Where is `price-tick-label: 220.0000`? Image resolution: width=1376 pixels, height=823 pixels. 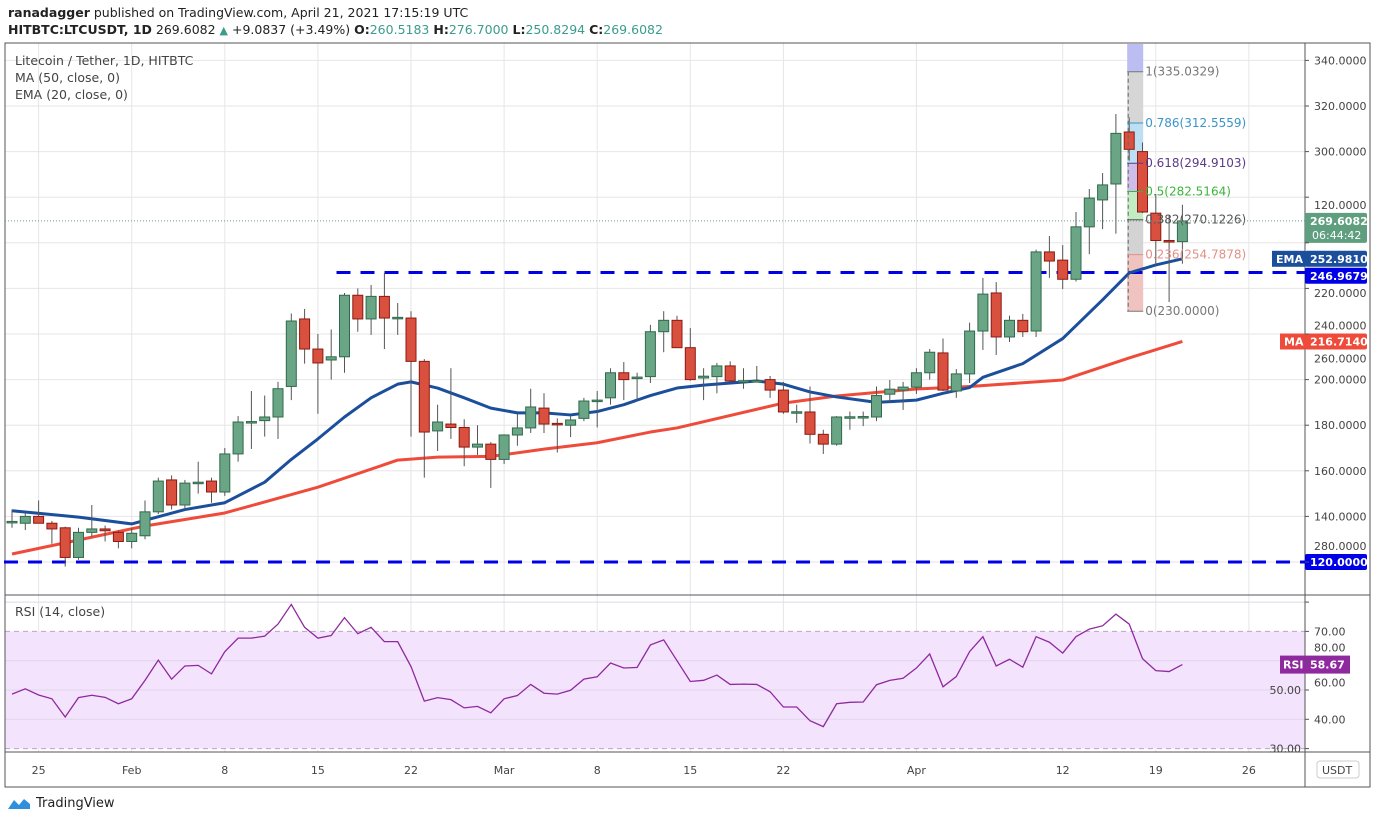
price-tick-label: 220.0000 is located at coordinates (1340, 293).